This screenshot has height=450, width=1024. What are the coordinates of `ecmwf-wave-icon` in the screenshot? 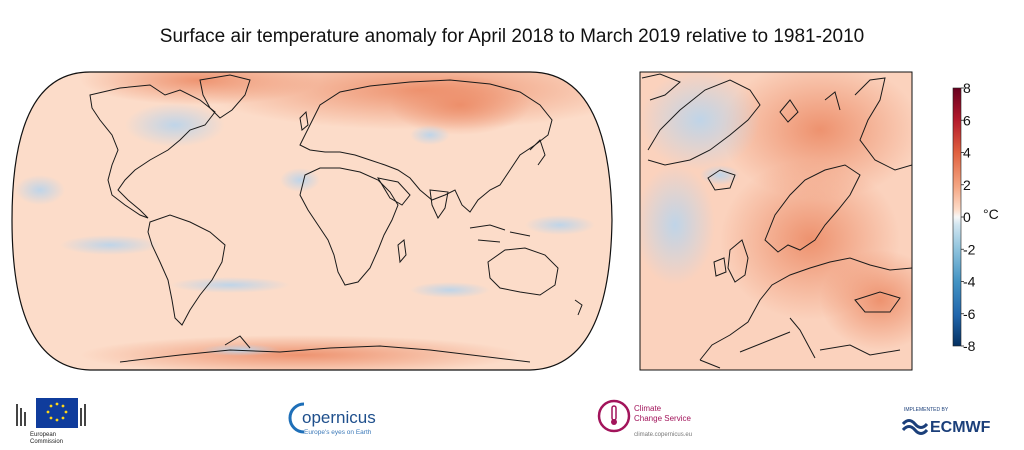 It's located at (915, 427).